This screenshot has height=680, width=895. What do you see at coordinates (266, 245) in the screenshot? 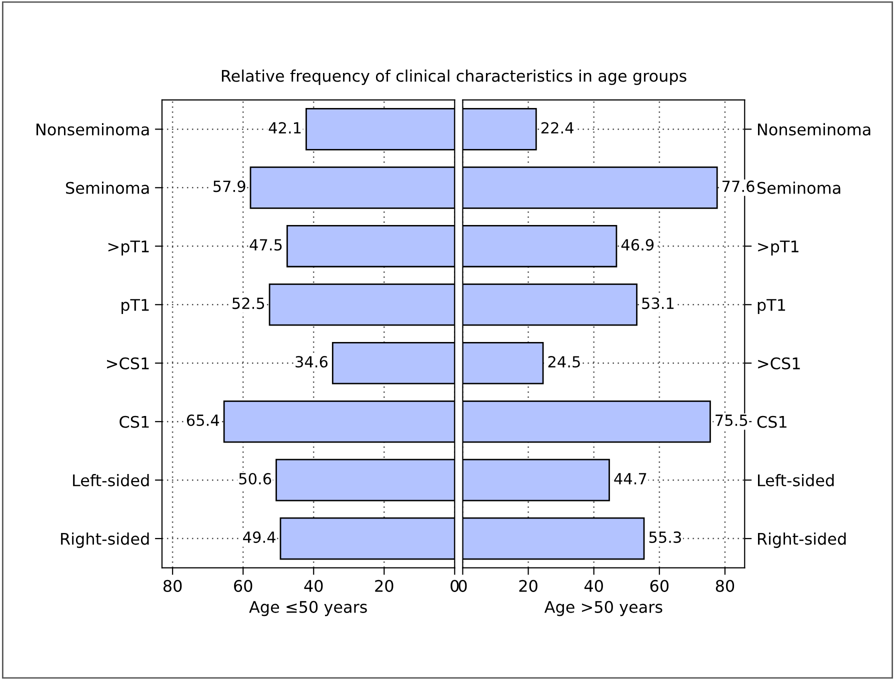
I see `data-label: 47.5` at bounding box center [266, 245].